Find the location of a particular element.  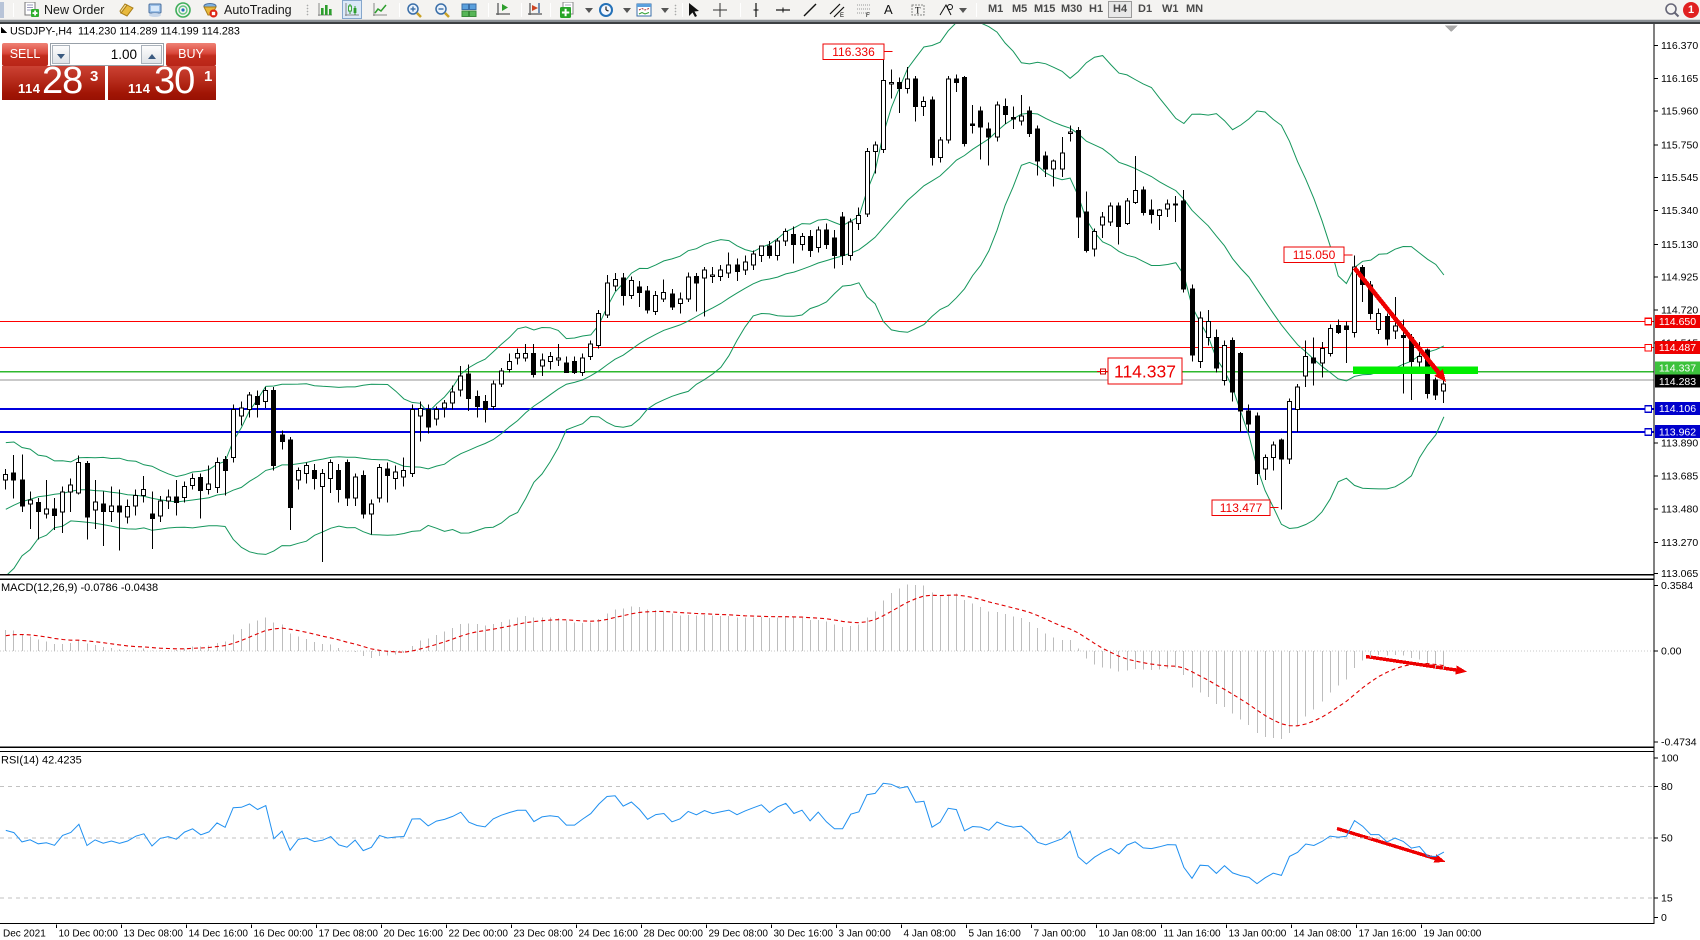

svg-text: 116.370 is located at coordinates (1679, 46).